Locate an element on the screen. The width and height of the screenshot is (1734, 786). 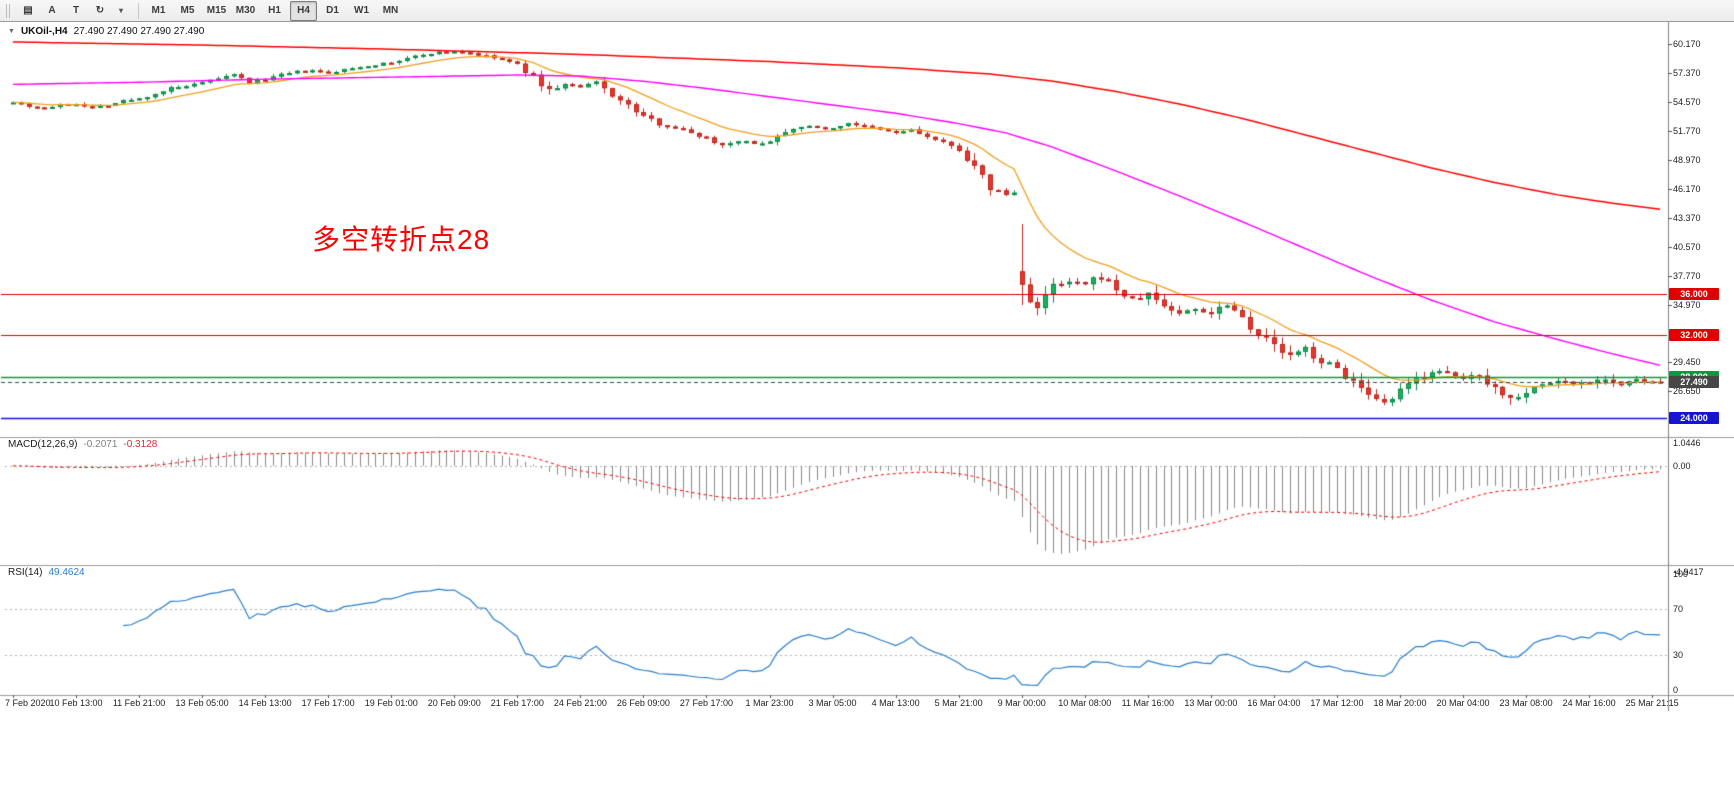
text-t-icon: T is located at coordinates (76, 10).